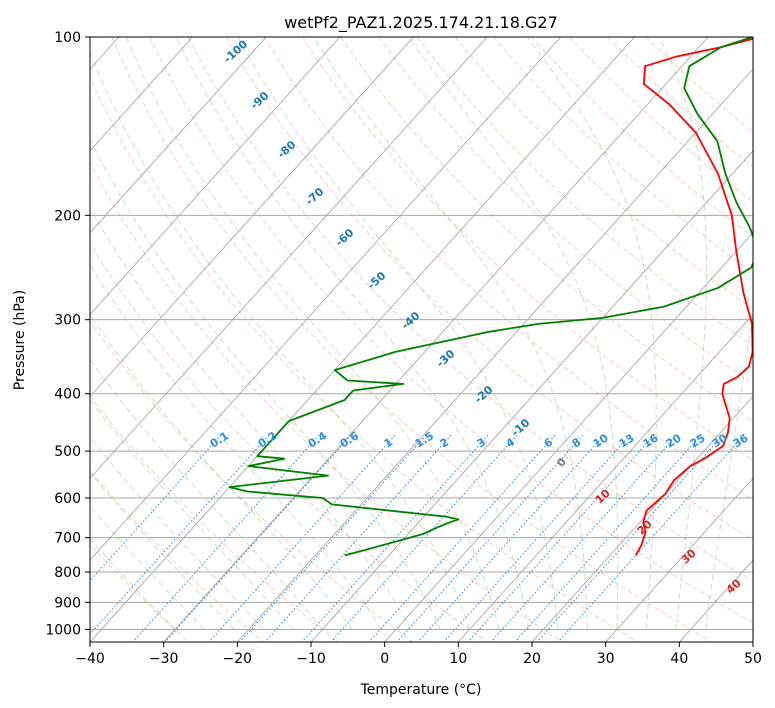  I want to click on profile-line, so click(693, 296).